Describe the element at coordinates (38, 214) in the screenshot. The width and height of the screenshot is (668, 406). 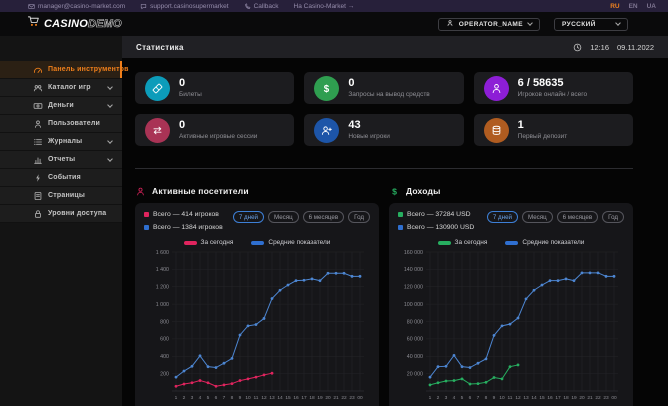
I see `access-icon` at that location.